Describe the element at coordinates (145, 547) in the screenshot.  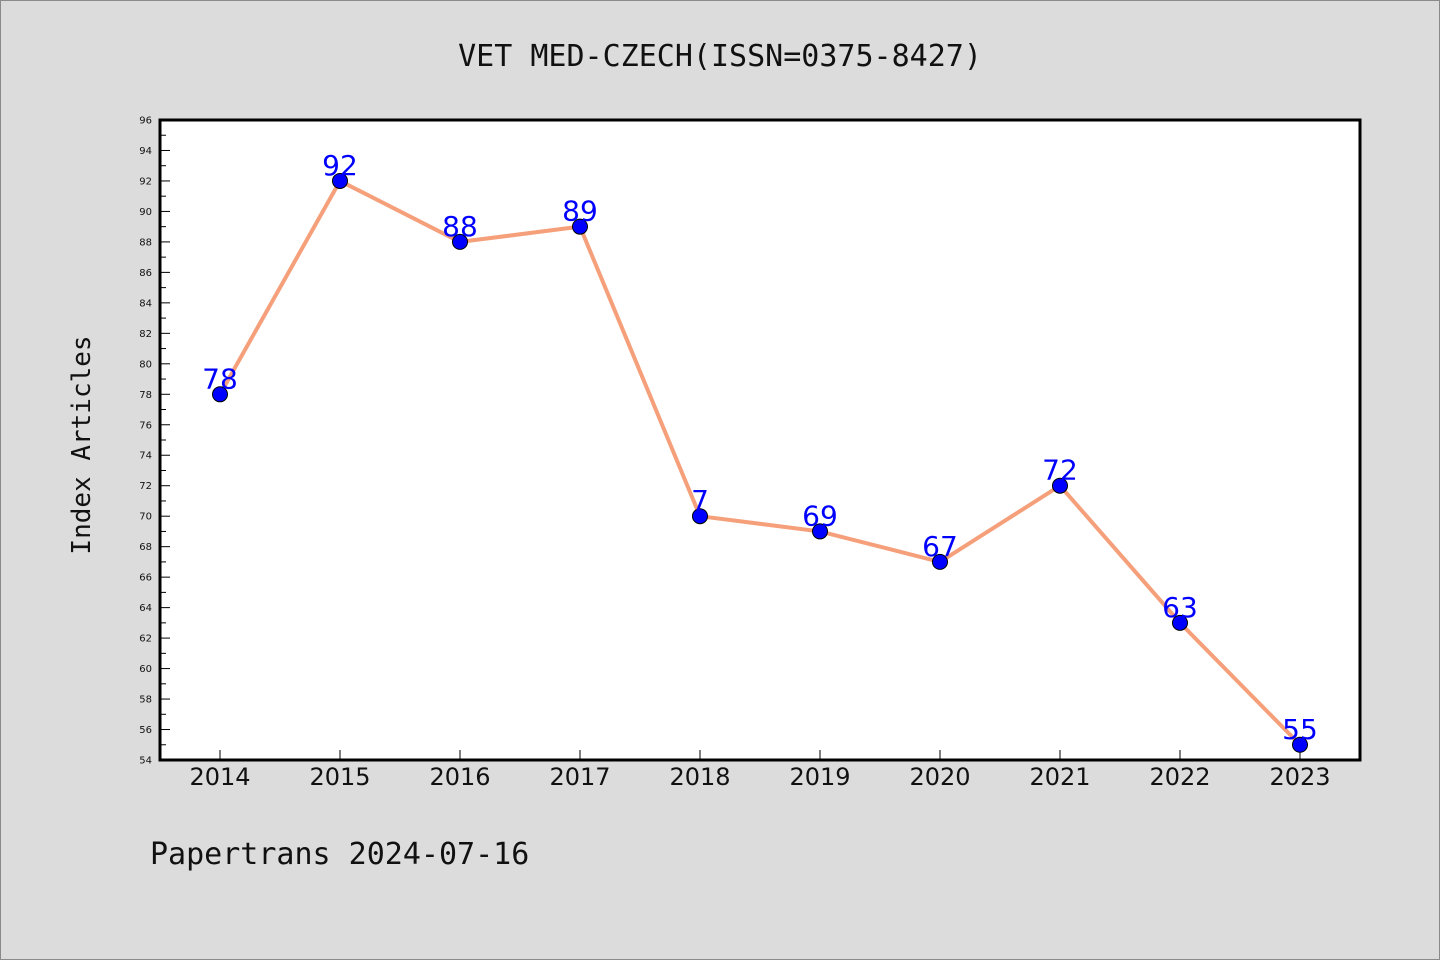
I see `y-tick-label: 68` at that location.